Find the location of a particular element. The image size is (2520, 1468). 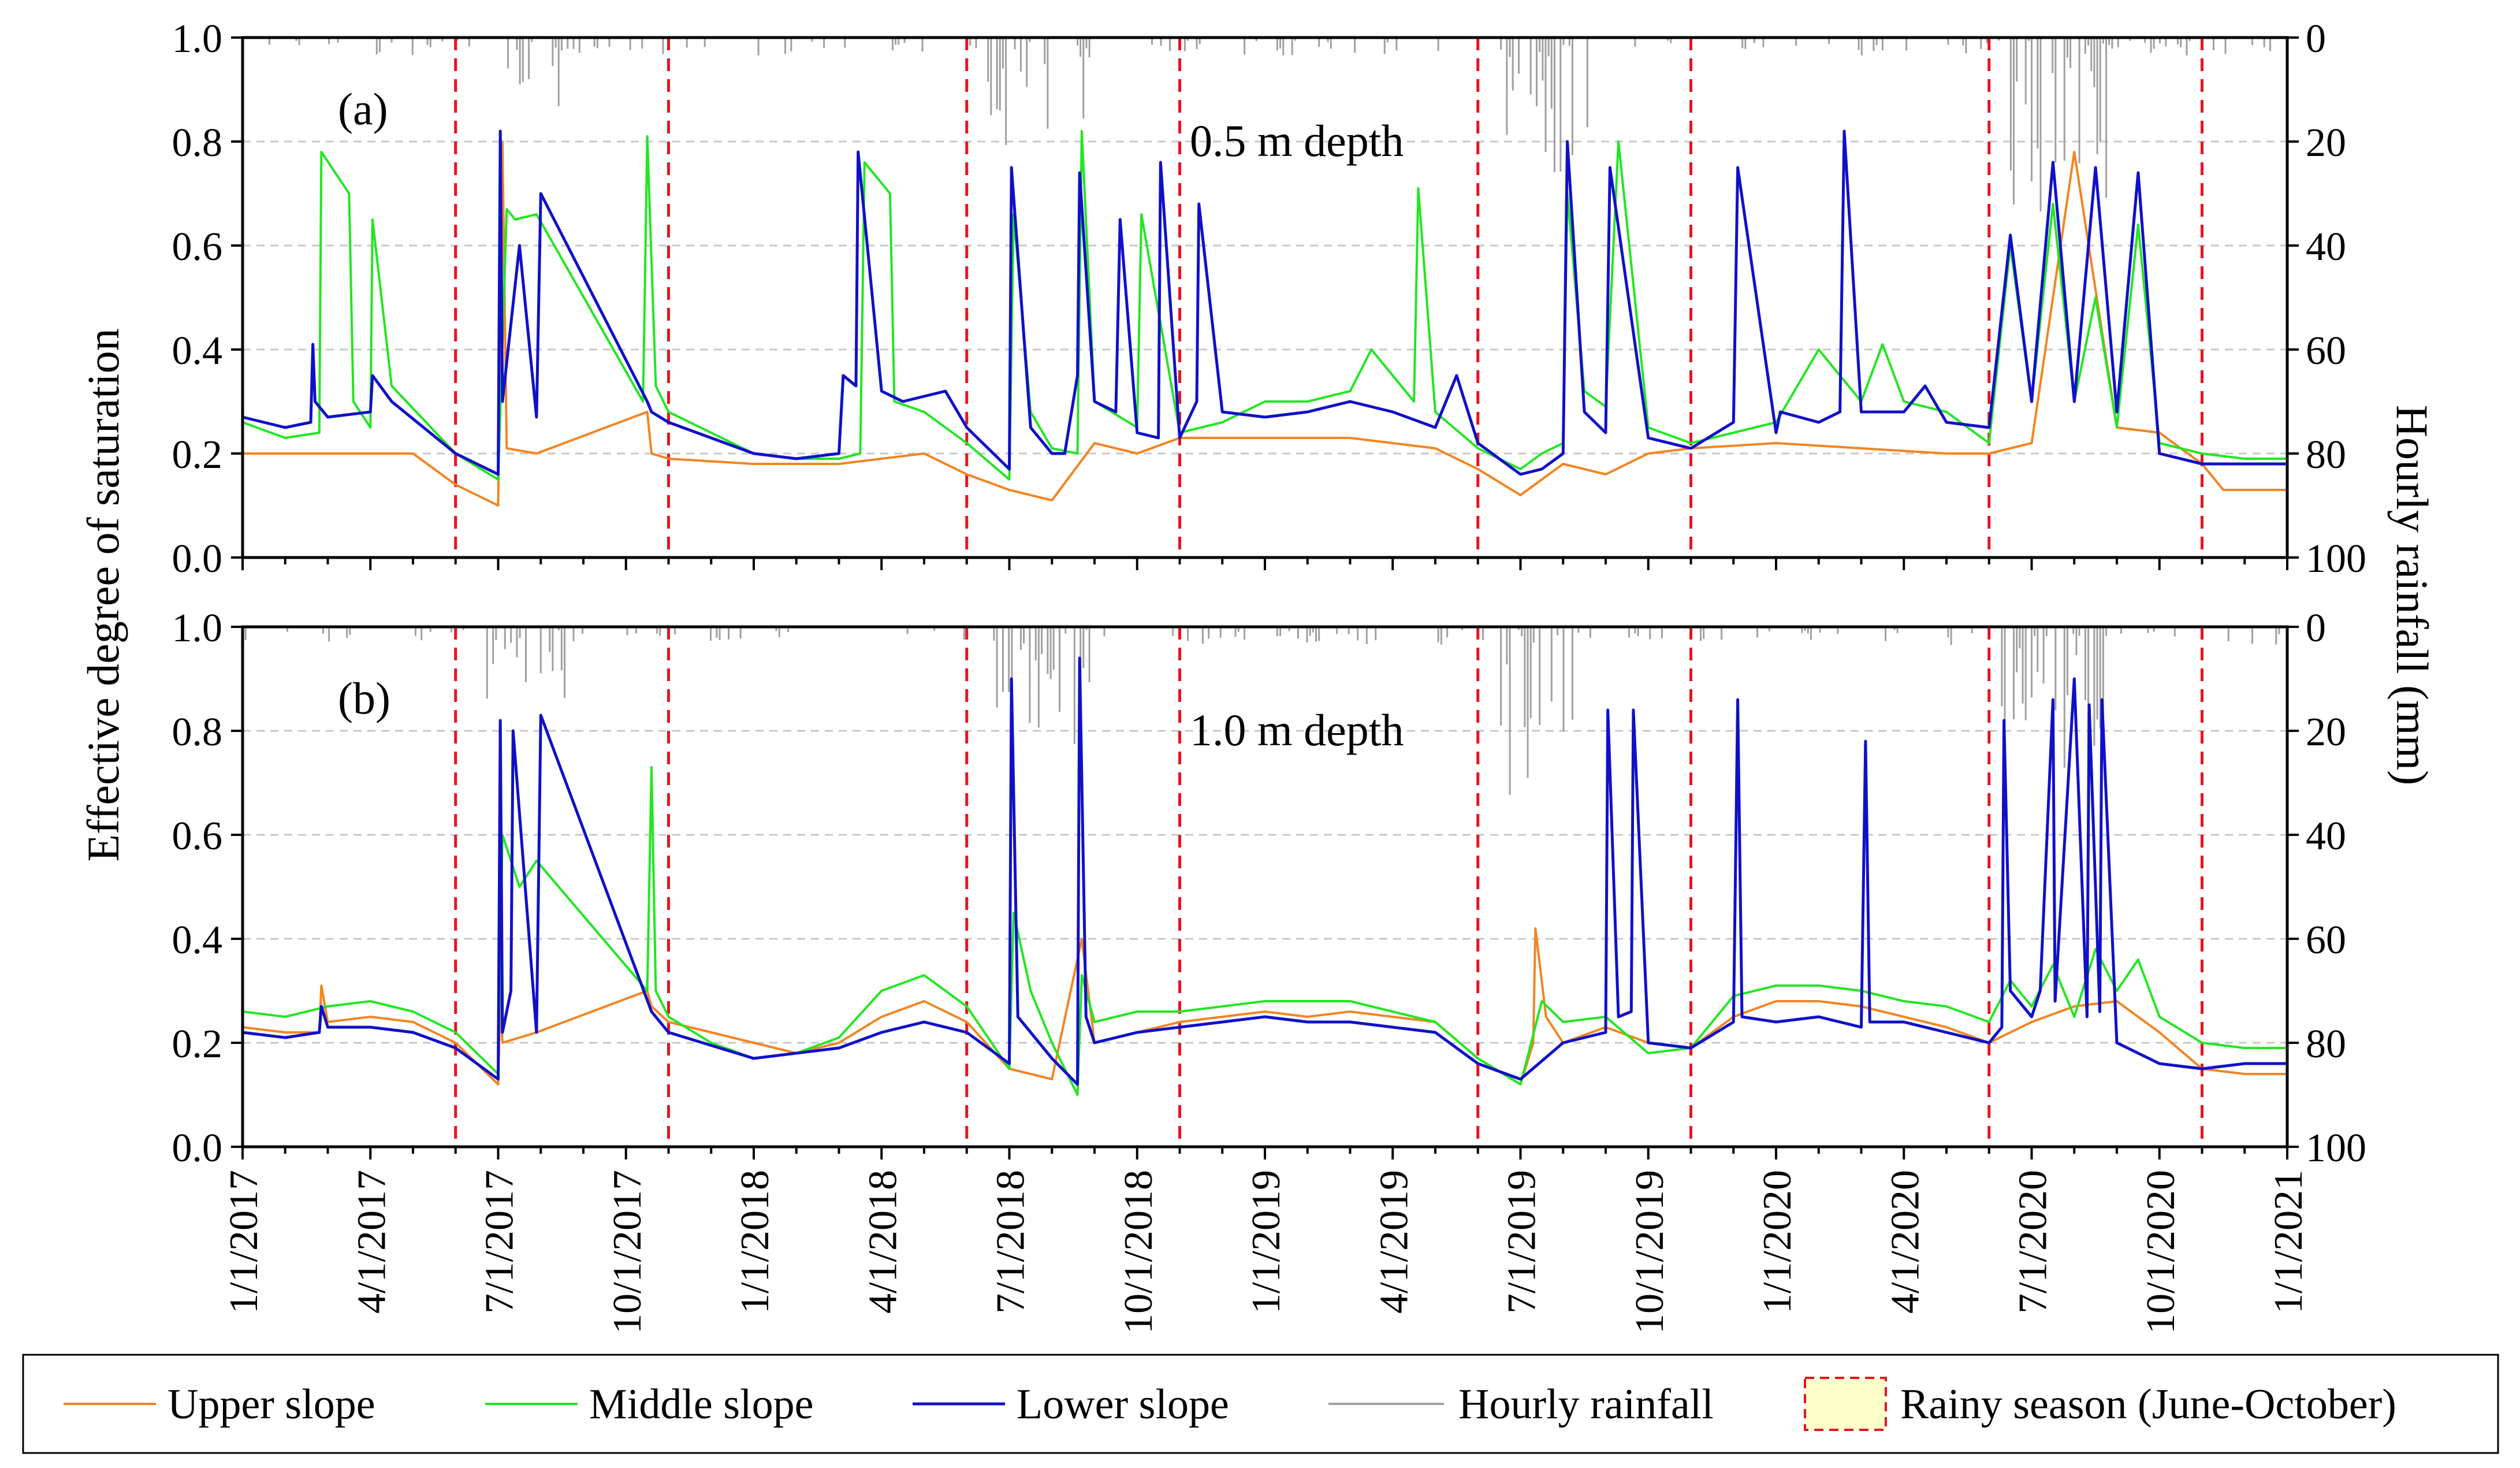

x-tick-label: 4/1/2017 is located at coordinates (371, 1242).